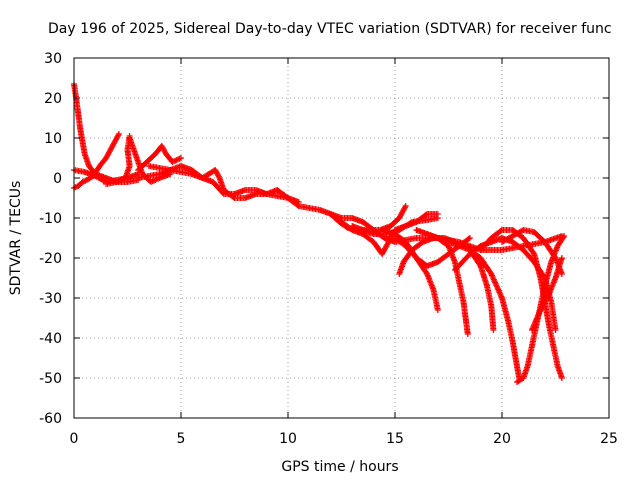  I want to click on y-tick-label: -30, so click(50, 299).